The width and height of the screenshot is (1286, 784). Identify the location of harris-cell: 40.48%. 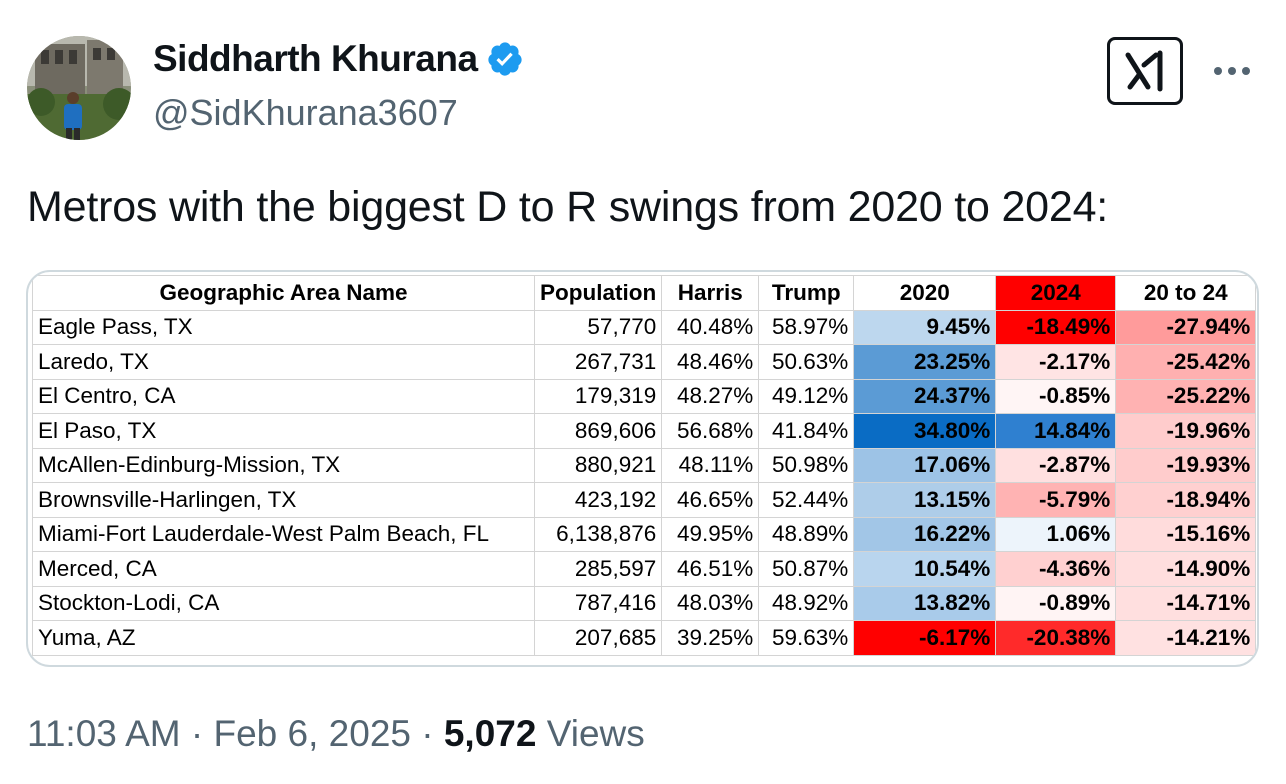
(710, 327).